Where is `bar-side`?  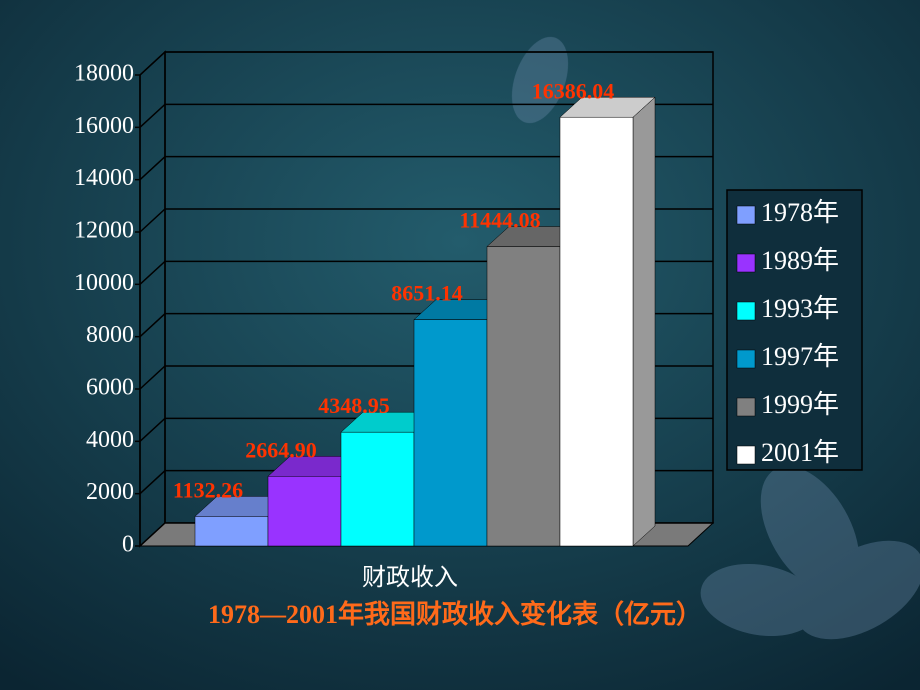 bar-side is located at coordinates (644, 321).